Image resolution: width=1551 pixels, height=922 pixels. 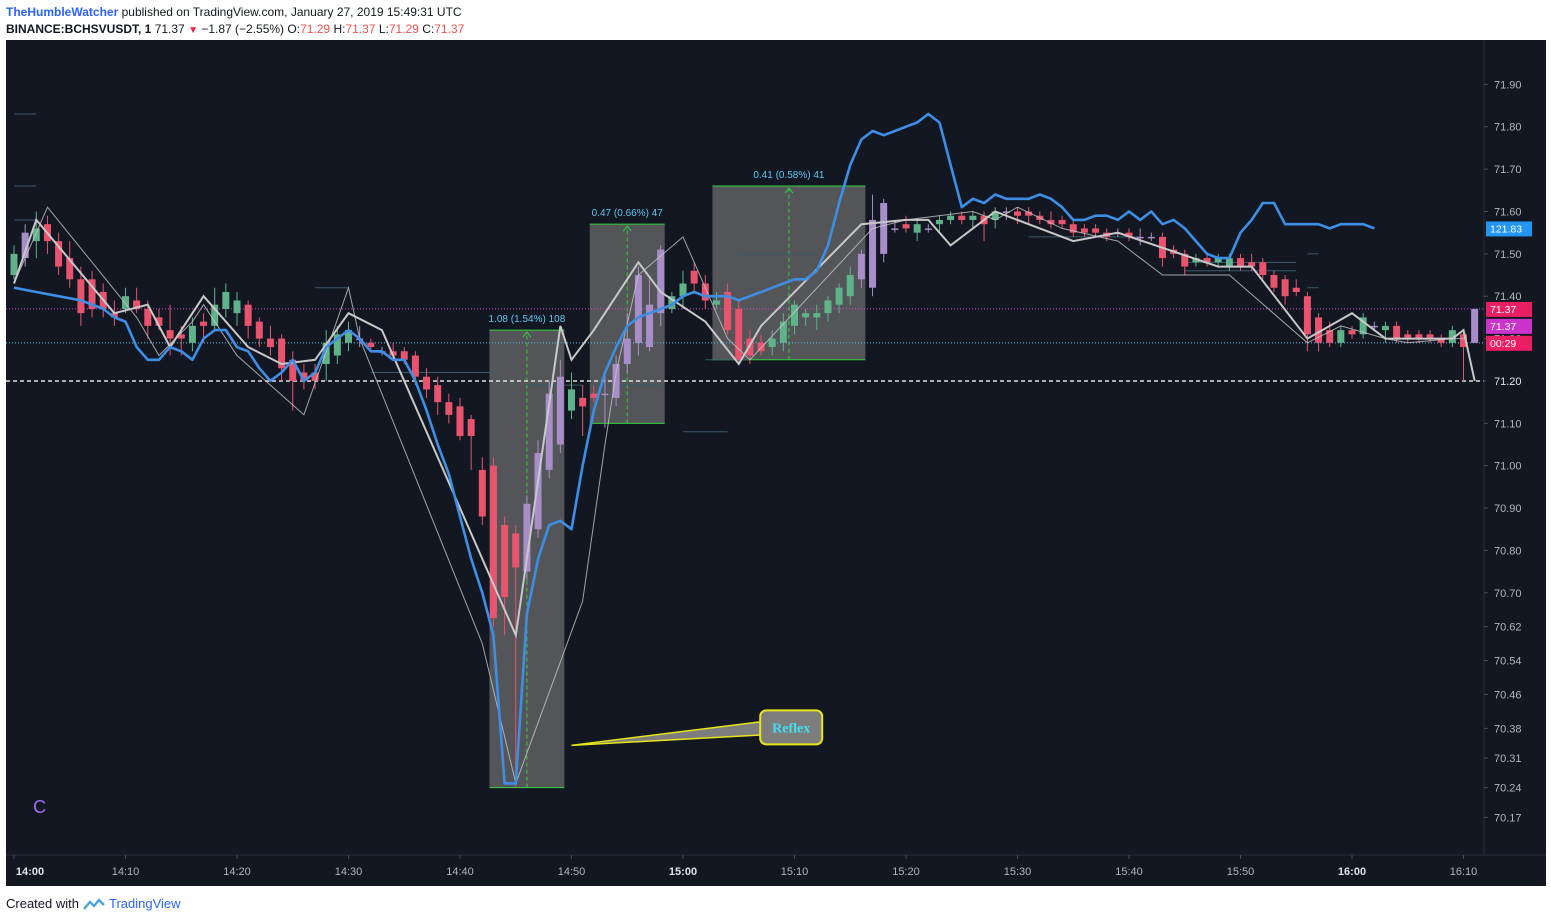 What do you see at coordinates (144, 903) in the screenshot?
I see `tradingview-link: TradingView` at bounding box center [144, 903].